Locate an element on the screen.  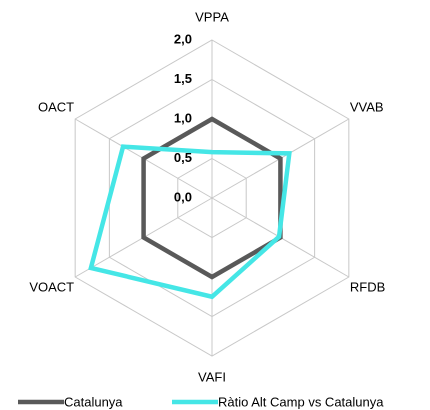
tick-label: 2,0 is located at coordinates (183, 38).